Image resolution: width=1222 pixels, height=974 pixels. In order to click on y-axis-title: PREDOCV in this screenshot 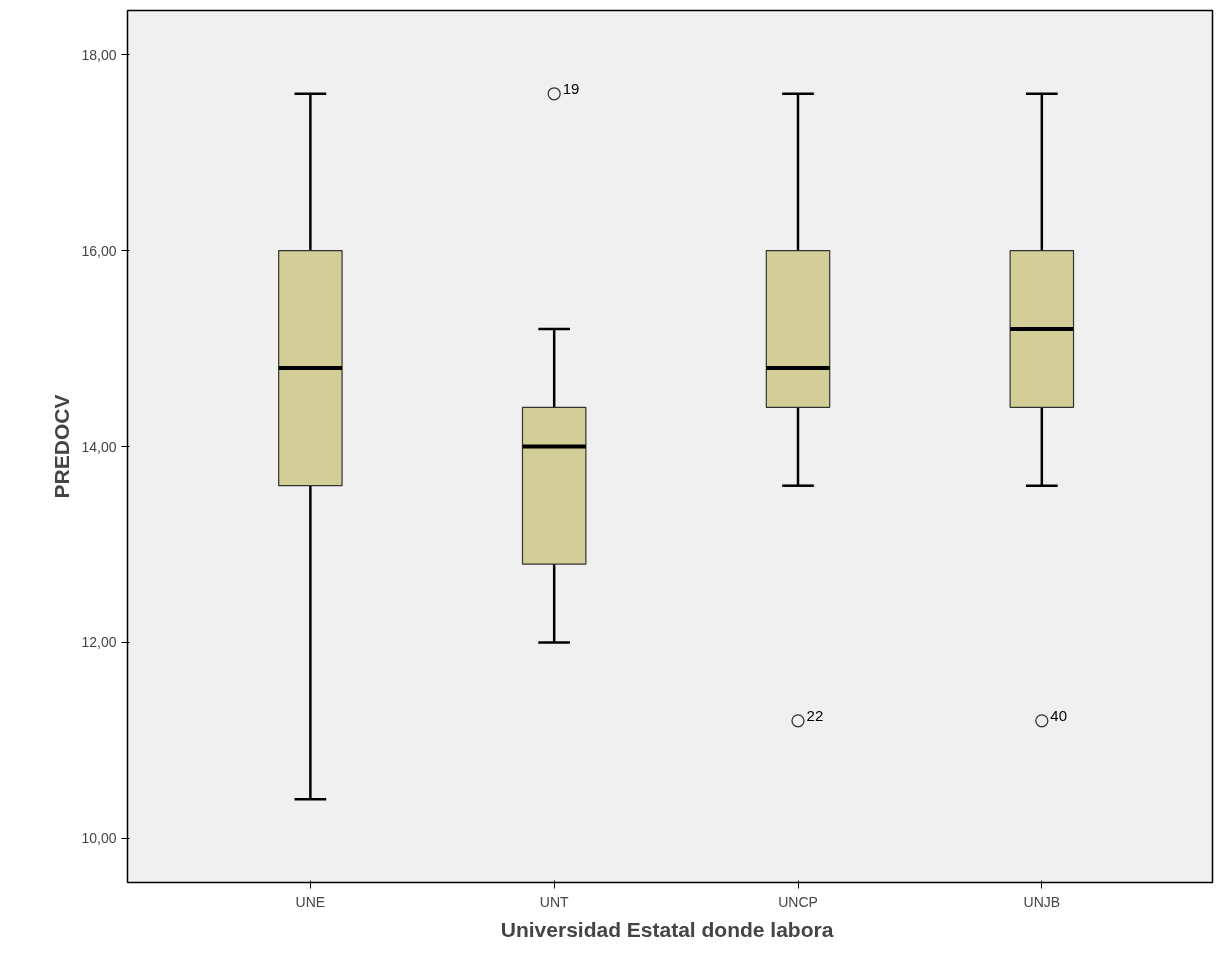, I will do `click(62, 446)`.